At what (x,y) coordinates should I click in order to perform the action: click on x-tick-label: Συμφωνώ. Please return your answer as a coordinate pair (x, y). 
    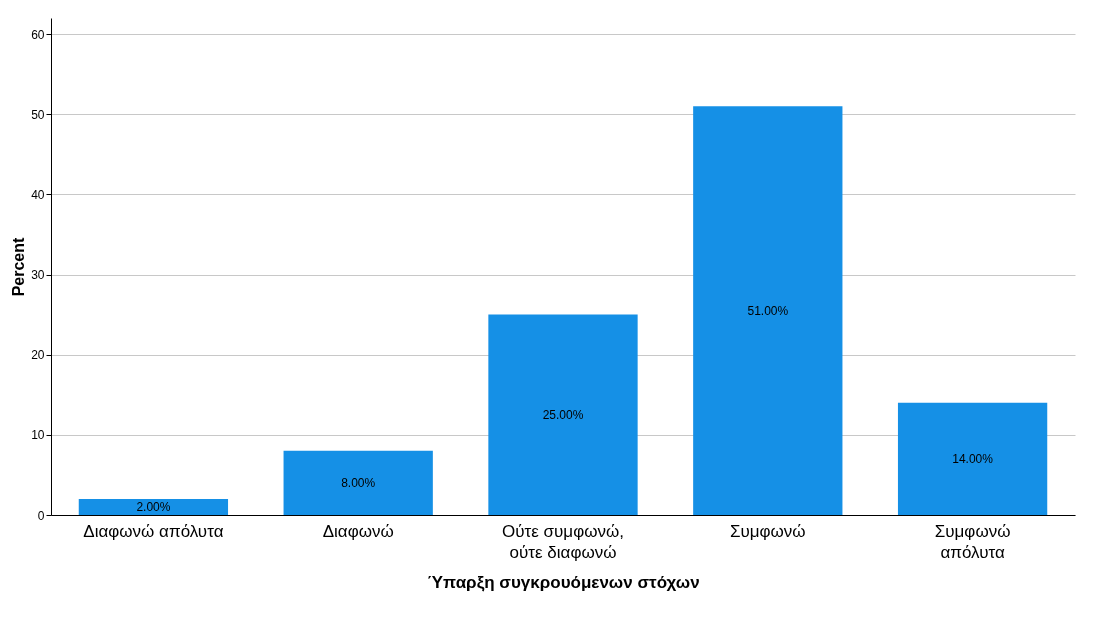
    Looking at the image, I should click on (767, 531).